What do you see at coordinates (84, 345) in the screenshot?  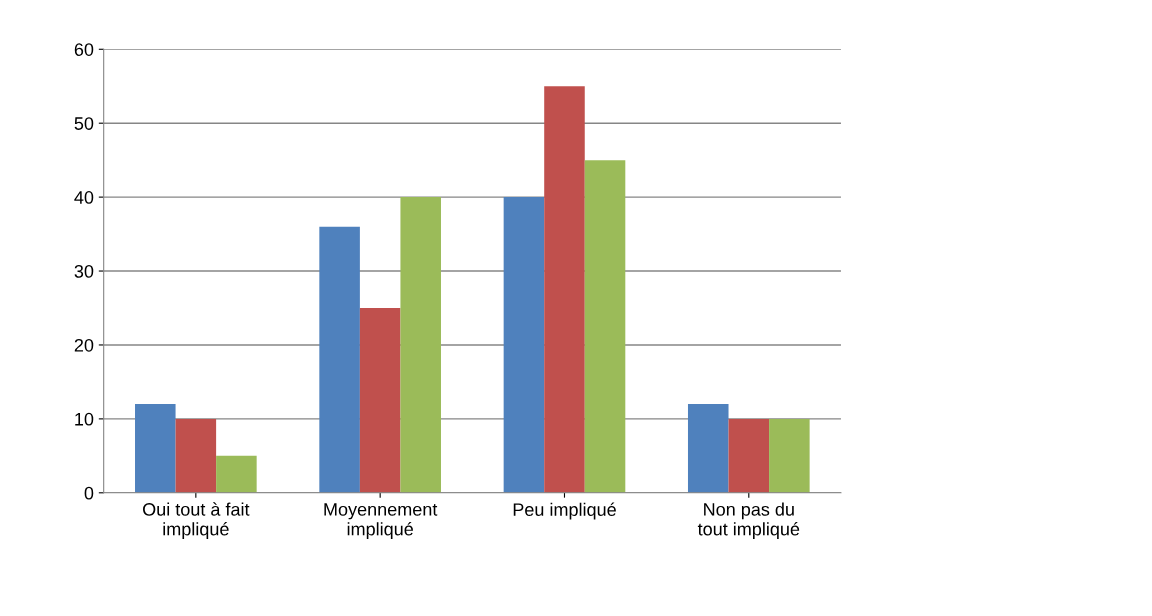 I see `y-tick-label: 20` at bounding box center [84, 345].